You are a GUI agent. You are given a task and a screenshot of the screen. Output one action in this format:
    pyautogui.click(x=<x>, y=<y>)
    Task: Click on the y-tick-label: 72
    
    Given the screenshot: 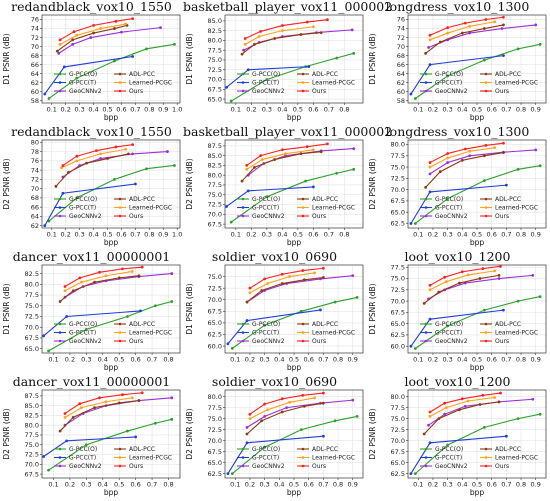 What is the action you would take?
    pyautogui.click(x=401, y=38)
    